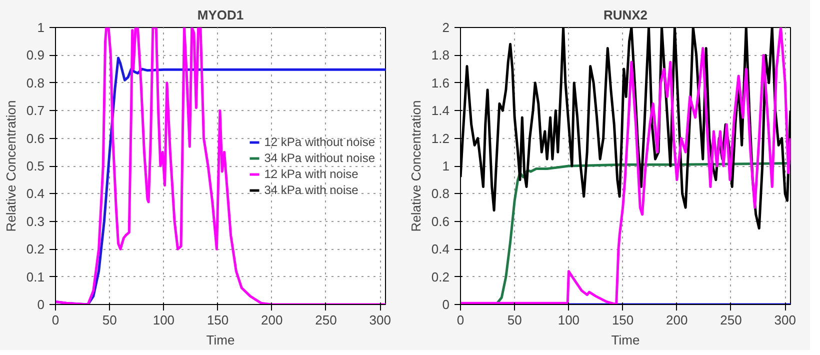  What do you see at coordinates (319, 141) in the screenshot?
I see `legend-label: 12 kPa without noise` at bounding box center [319, 141].